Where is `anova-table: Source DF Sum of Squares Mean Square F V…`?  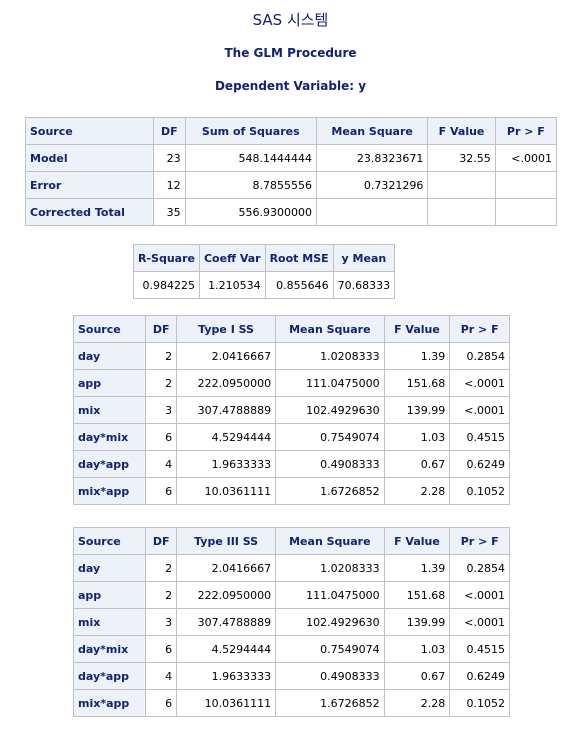
anova-table: Source DF Sum of Squares Mean Square F V… is located at coordinates (291, 171).